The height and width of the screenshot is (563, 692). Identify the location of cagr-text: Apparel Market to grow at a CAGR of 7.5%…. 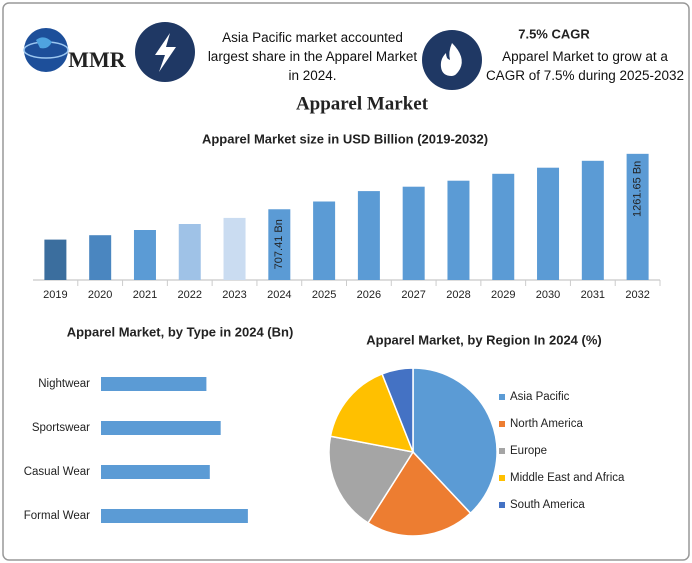
(585, 66).